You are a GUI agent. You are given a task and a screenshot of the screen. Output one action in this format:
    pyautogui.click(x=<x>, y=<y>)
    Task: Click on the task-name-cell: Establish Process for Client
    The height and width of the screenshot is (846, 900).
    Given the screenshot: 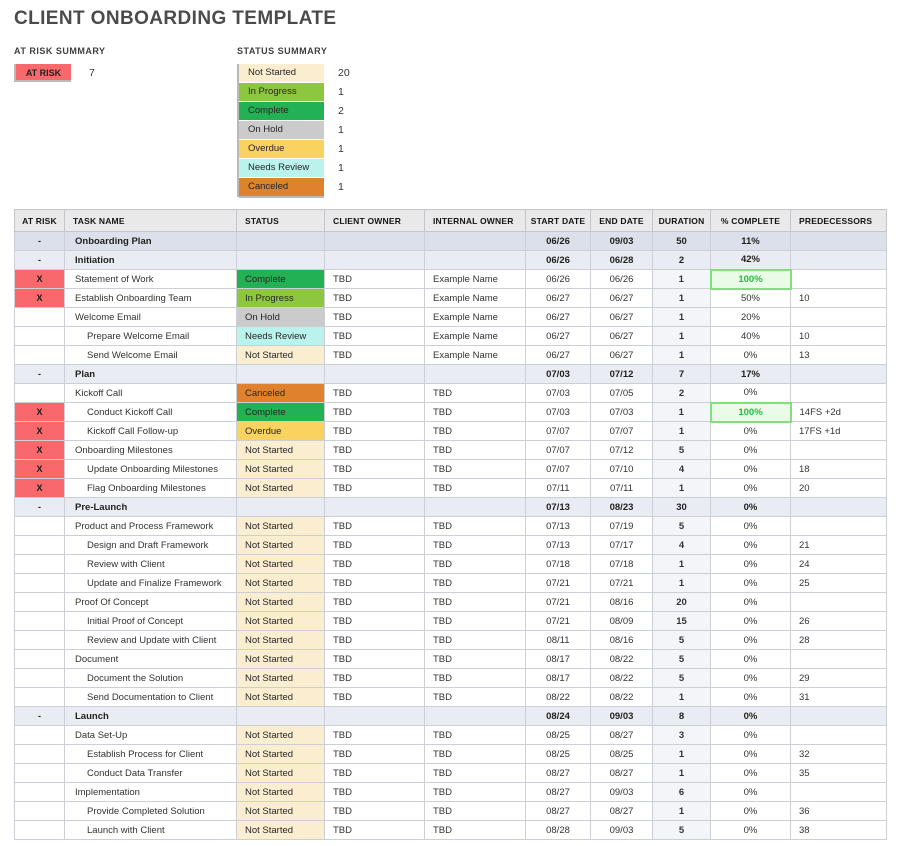 What is the action you would take?
    pyautogui.click(x=150, y=754)
    